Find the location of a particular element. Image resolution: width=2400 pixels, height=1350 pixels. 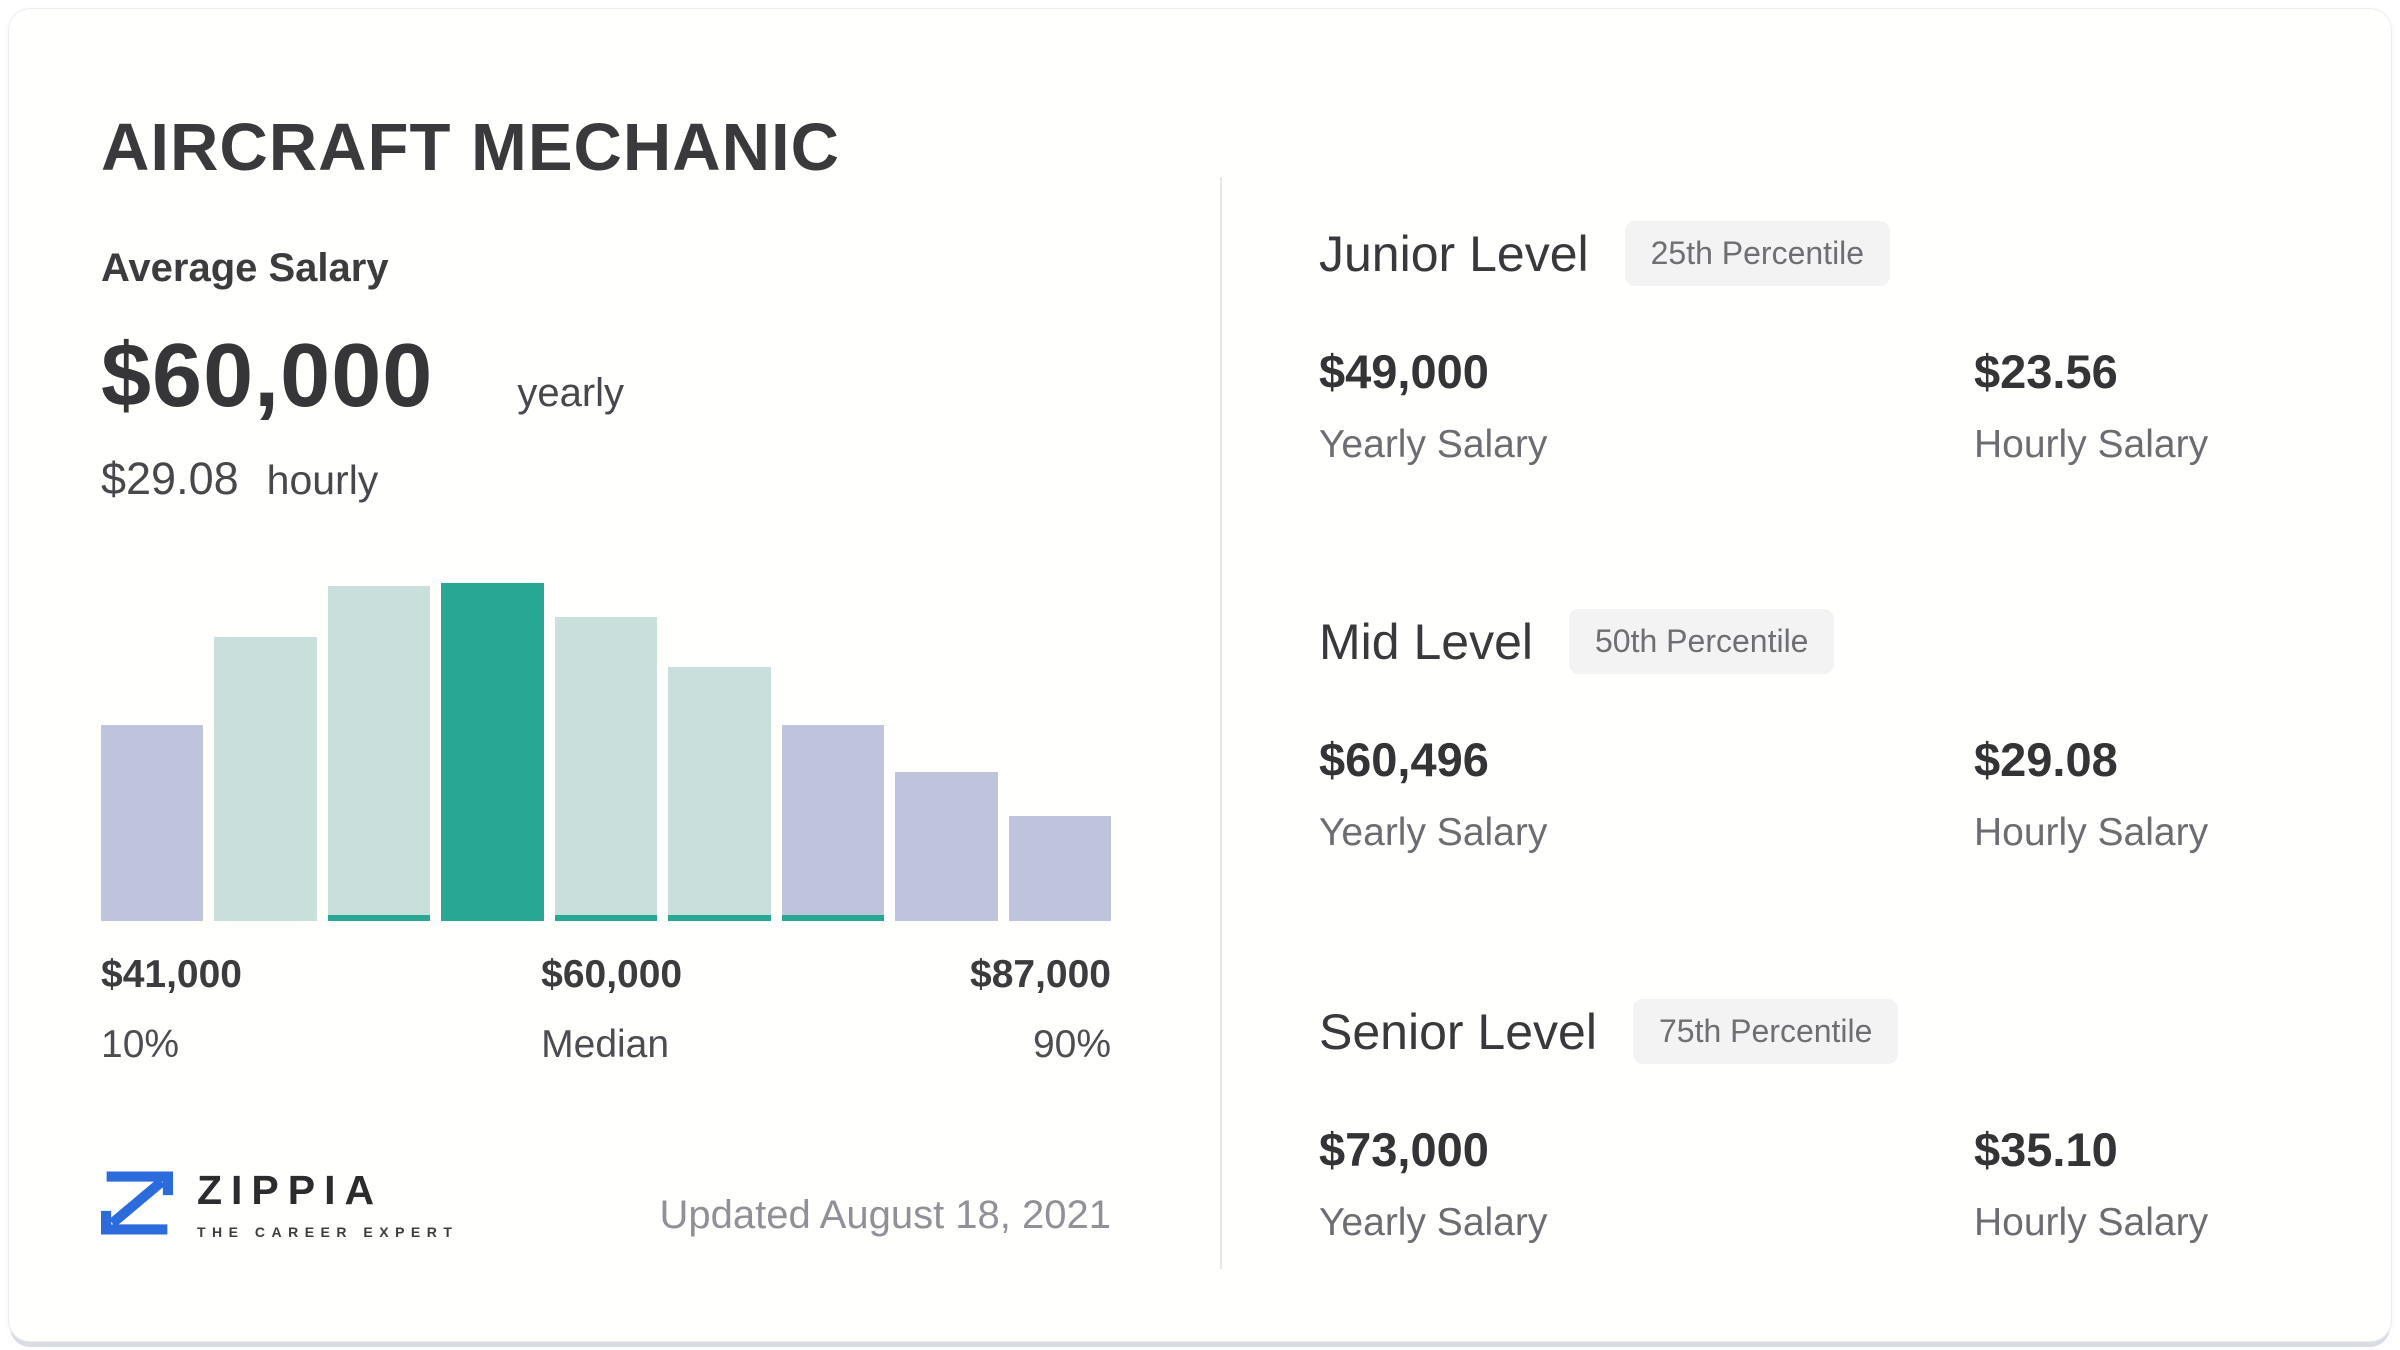

histogram-axis: $41,000 10% $60,000 Median $87,000 90% is located at coordinates (606, 1018).